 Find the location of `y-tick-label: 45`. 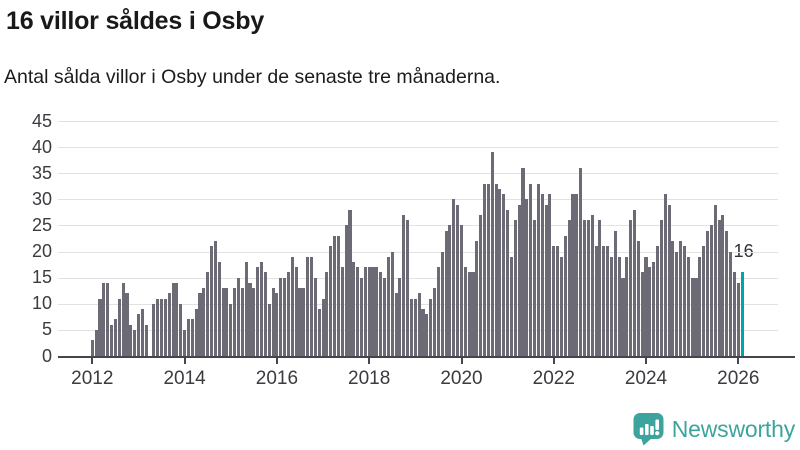

y-tick-label: 45 is located at coordinates (41, 120).